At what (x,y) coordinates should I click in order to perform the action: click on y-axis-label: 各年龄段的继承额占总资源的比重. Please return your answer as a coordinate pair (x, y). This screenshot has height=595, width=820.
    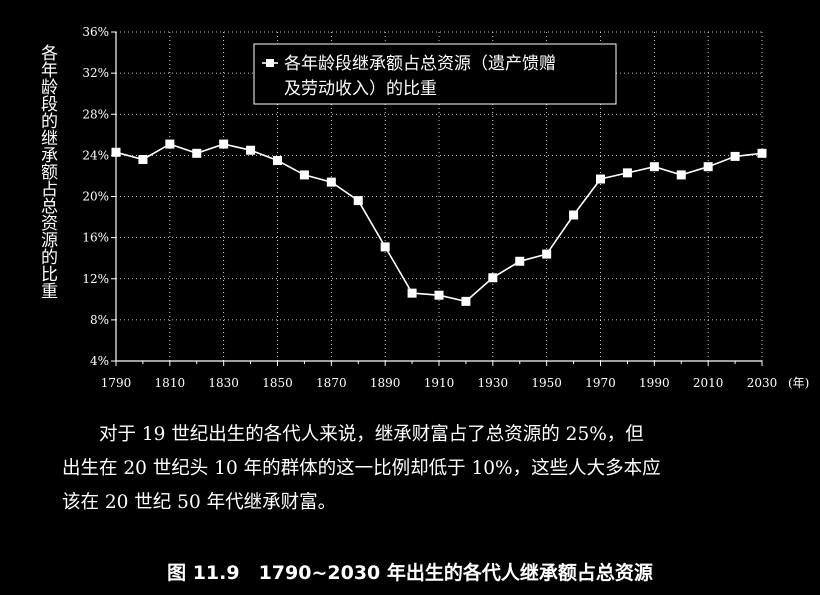
    Looking at the image, I should click on (47, 171).